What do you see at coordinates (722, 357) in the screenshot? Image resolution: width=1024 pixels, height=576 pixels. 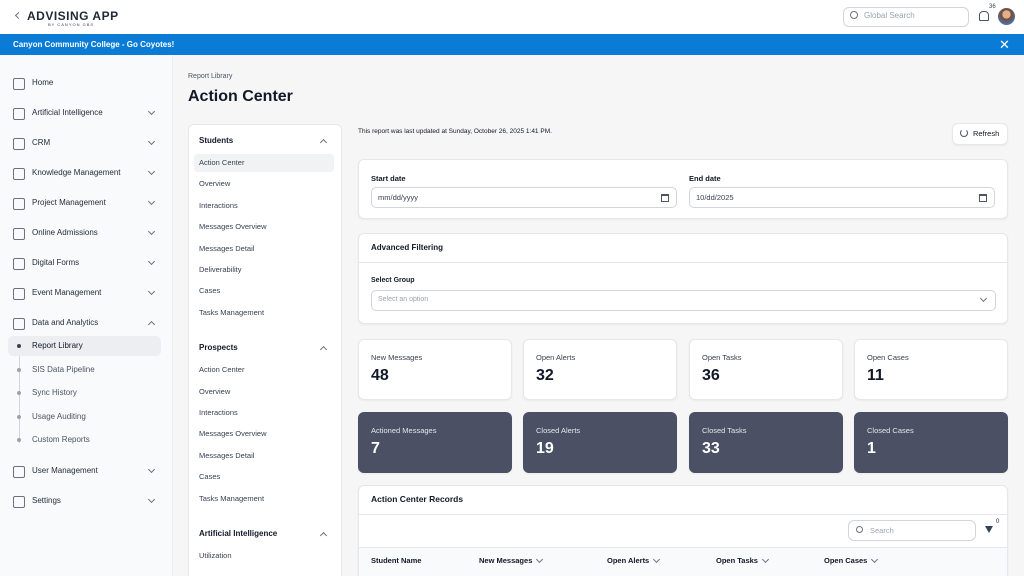 I see `stat-label: Open Tasks` at bounding box center [722, 357].